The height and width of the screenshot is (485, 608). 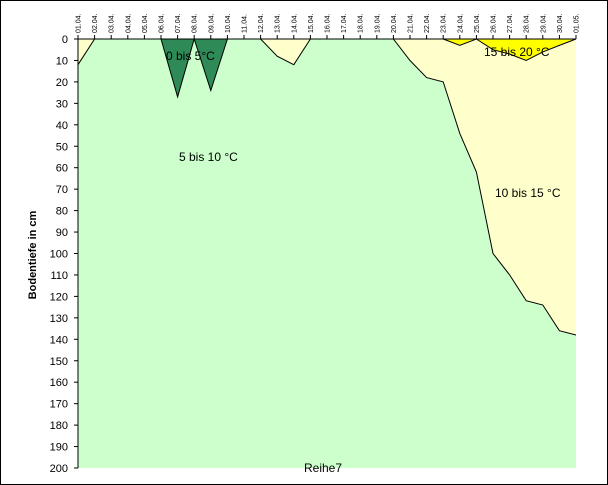 I want to click on x-tick-label: 06.04., so click(x=162, y=23).